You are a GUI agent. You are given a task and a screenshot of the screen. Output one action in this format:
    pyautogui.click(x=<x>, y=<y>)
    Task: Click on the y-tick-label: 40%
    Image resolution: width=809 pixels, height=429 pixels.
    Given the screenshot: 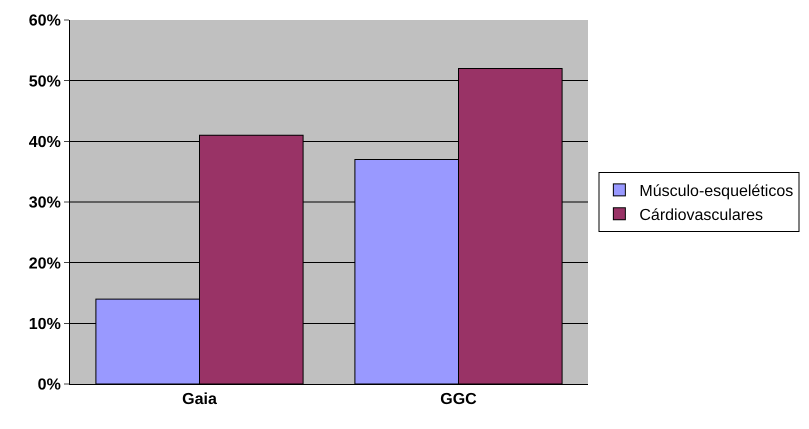 What is the action you would take?
    pyautogui.click(x=44, y=142)
    